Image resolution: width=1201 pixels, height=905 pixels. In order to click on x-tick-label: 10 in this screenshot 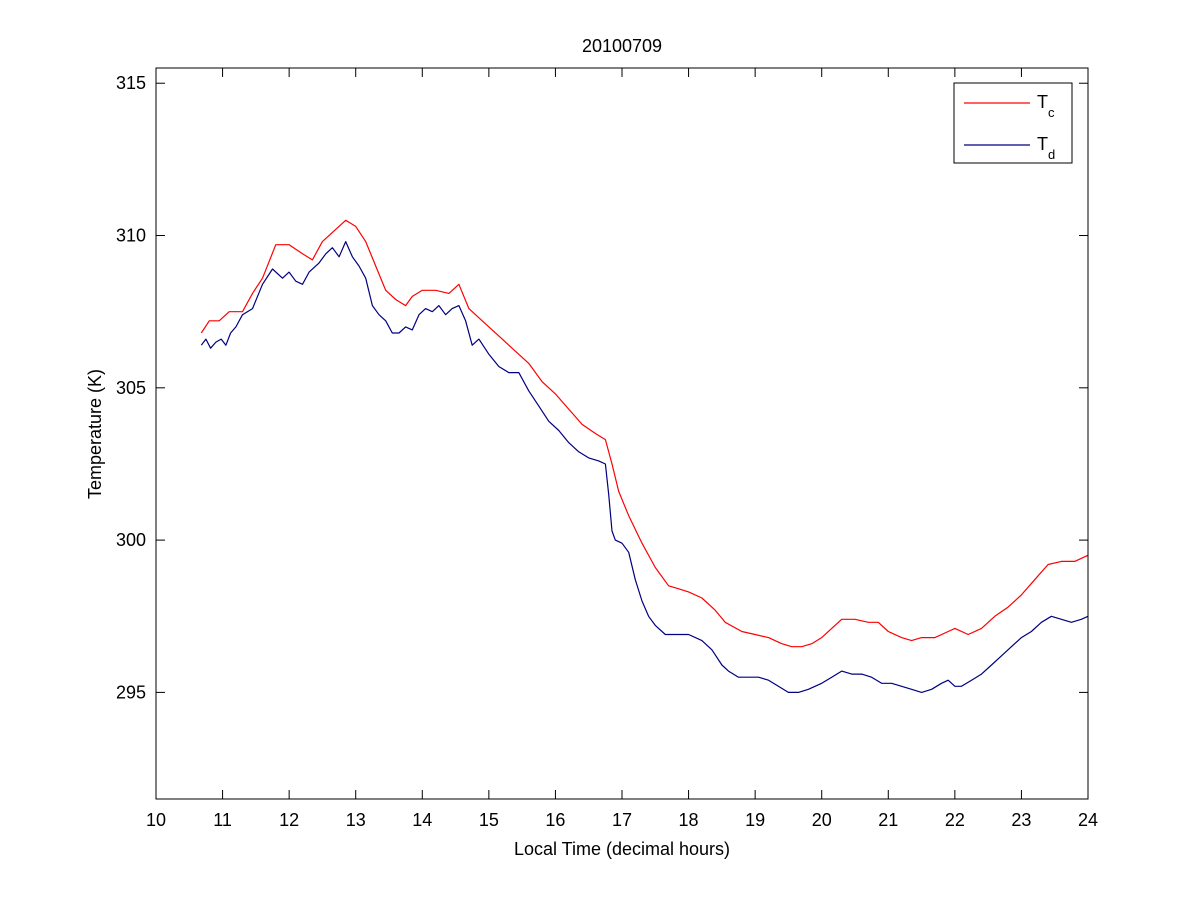, I will do `click(156, 820)`.